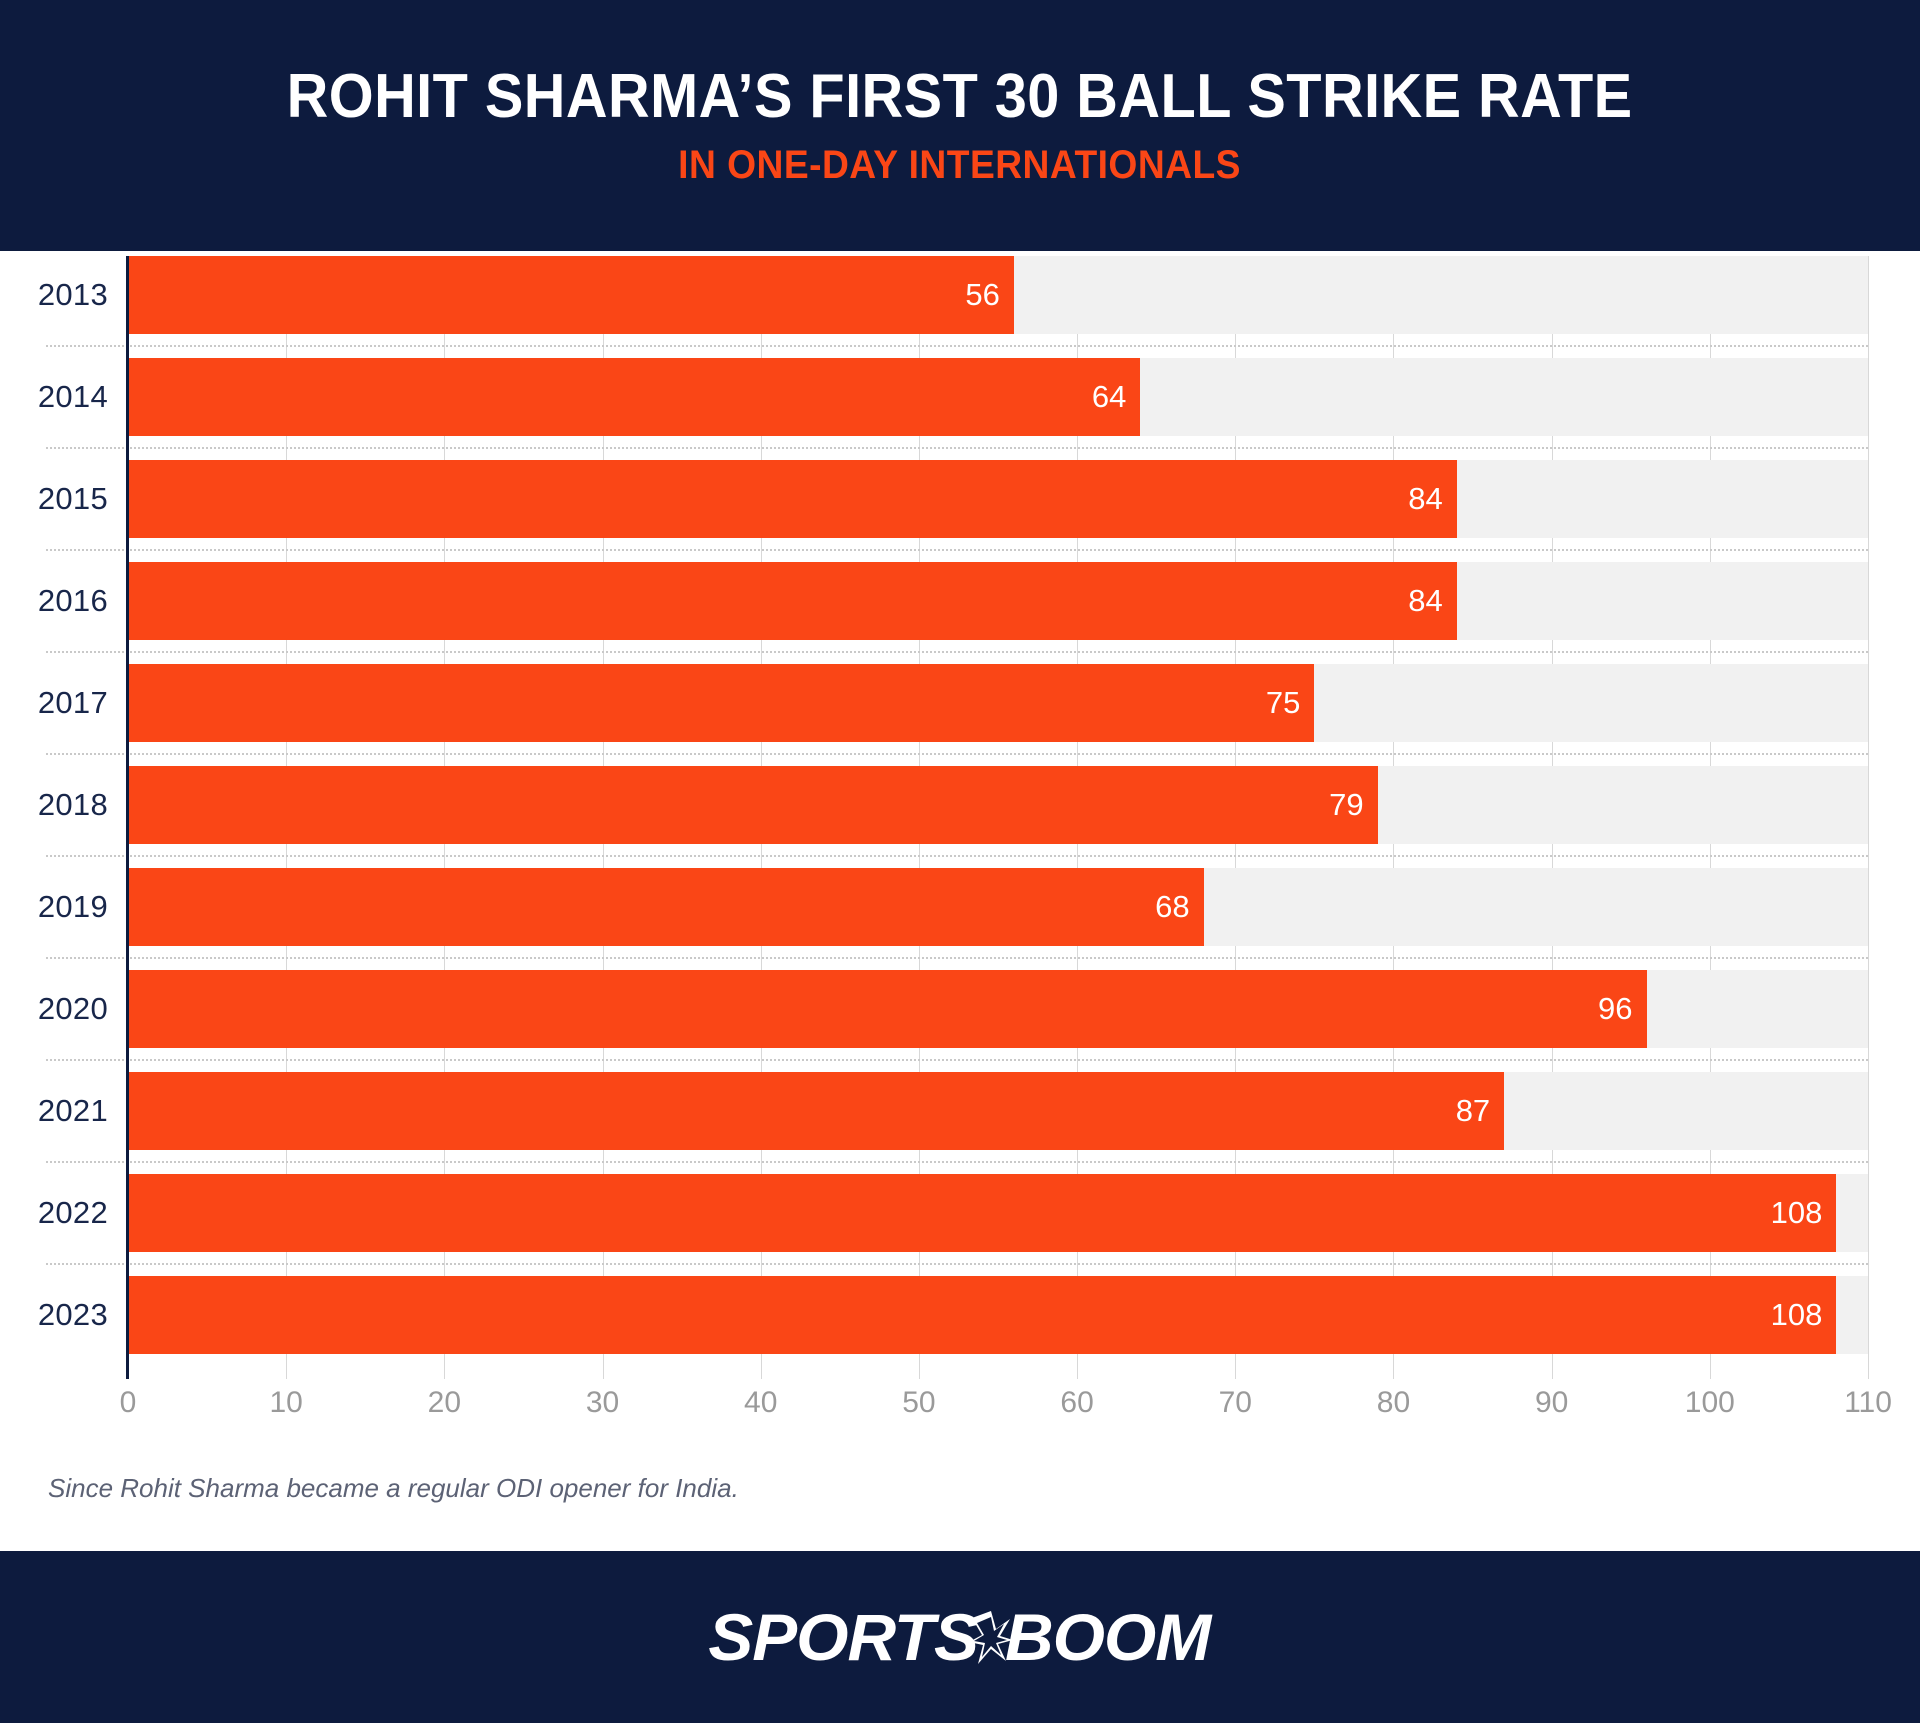 The image size is (1920, 1723). Describe the element at coordinates (286, 1402) in the screenshot. I see `x-tick-label-10: 10` at that location.